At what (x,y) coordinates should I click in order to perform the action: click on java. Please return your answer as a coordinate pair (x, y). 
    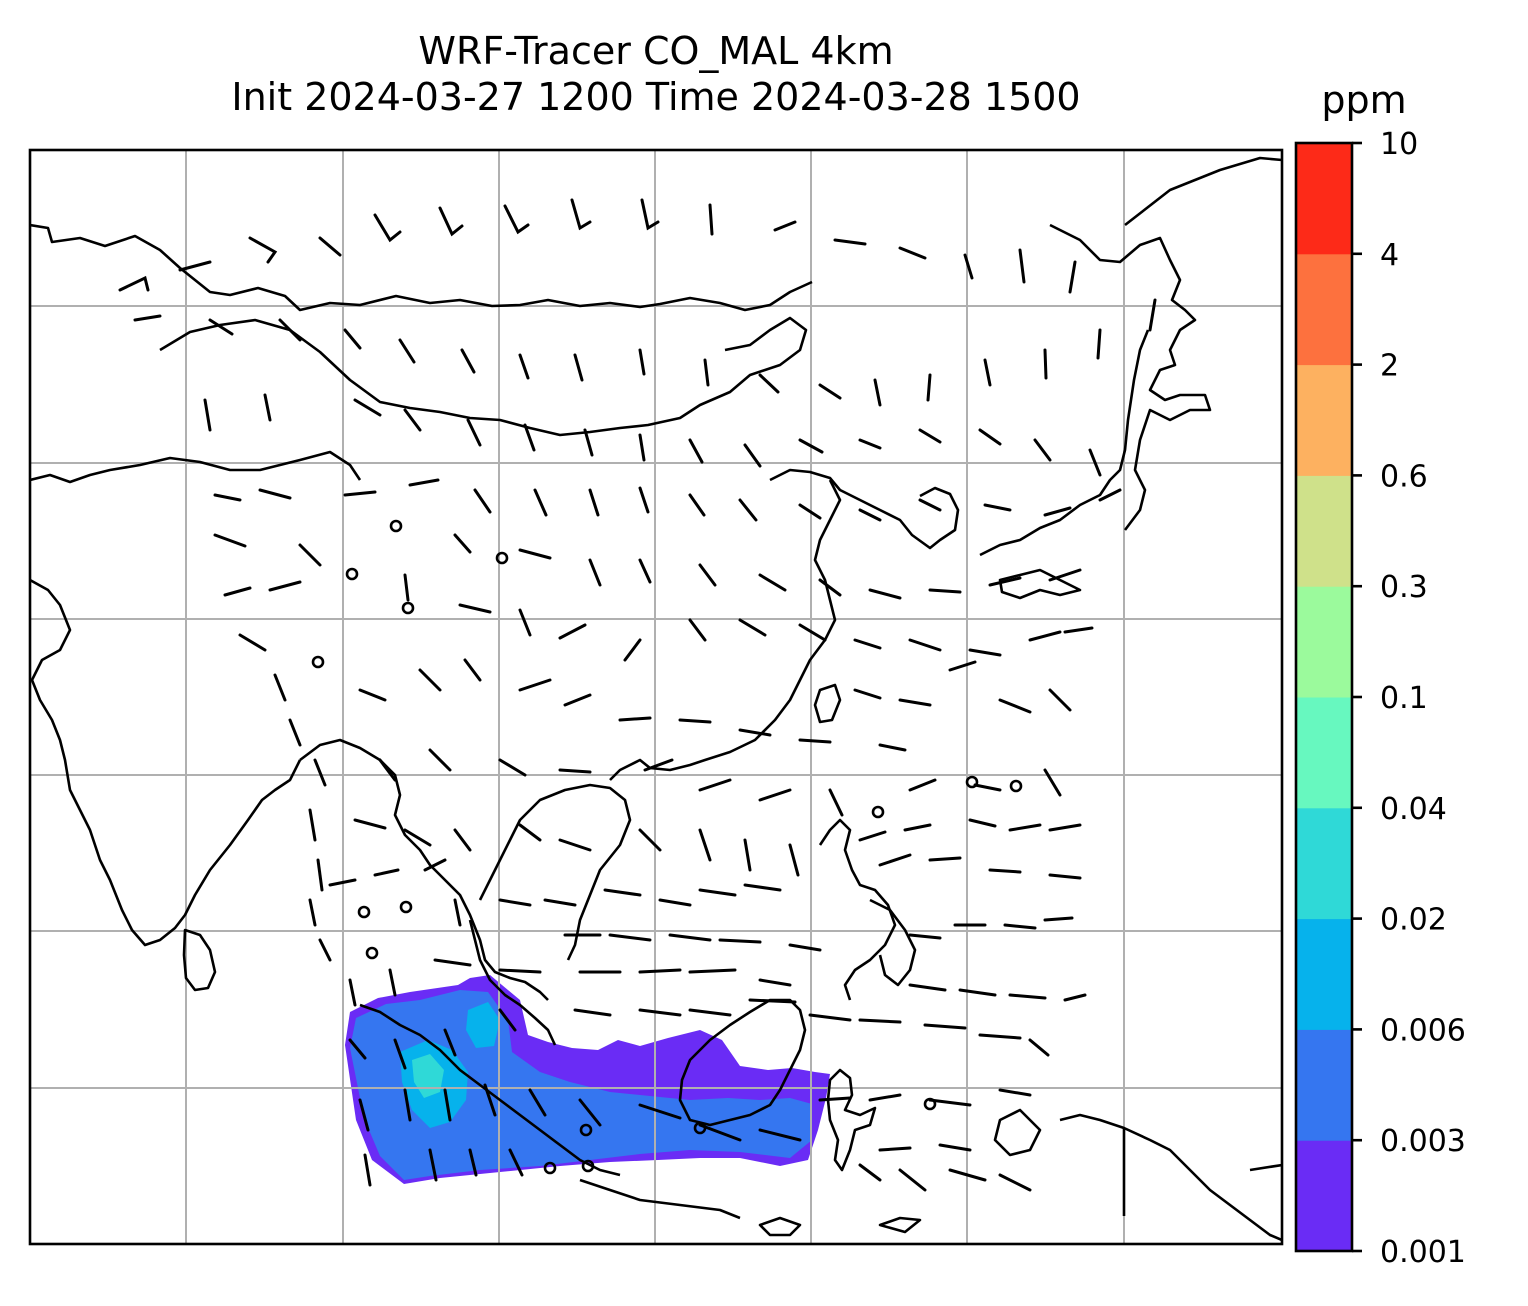
    Looking at the image, I should click on (660, 1199).